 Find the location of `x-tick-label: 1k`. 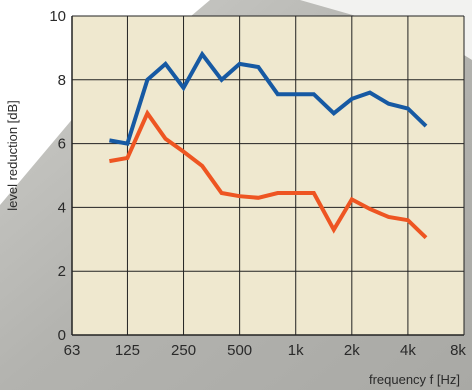

x-tick-label: 1k is located at coordinates (296, 350).